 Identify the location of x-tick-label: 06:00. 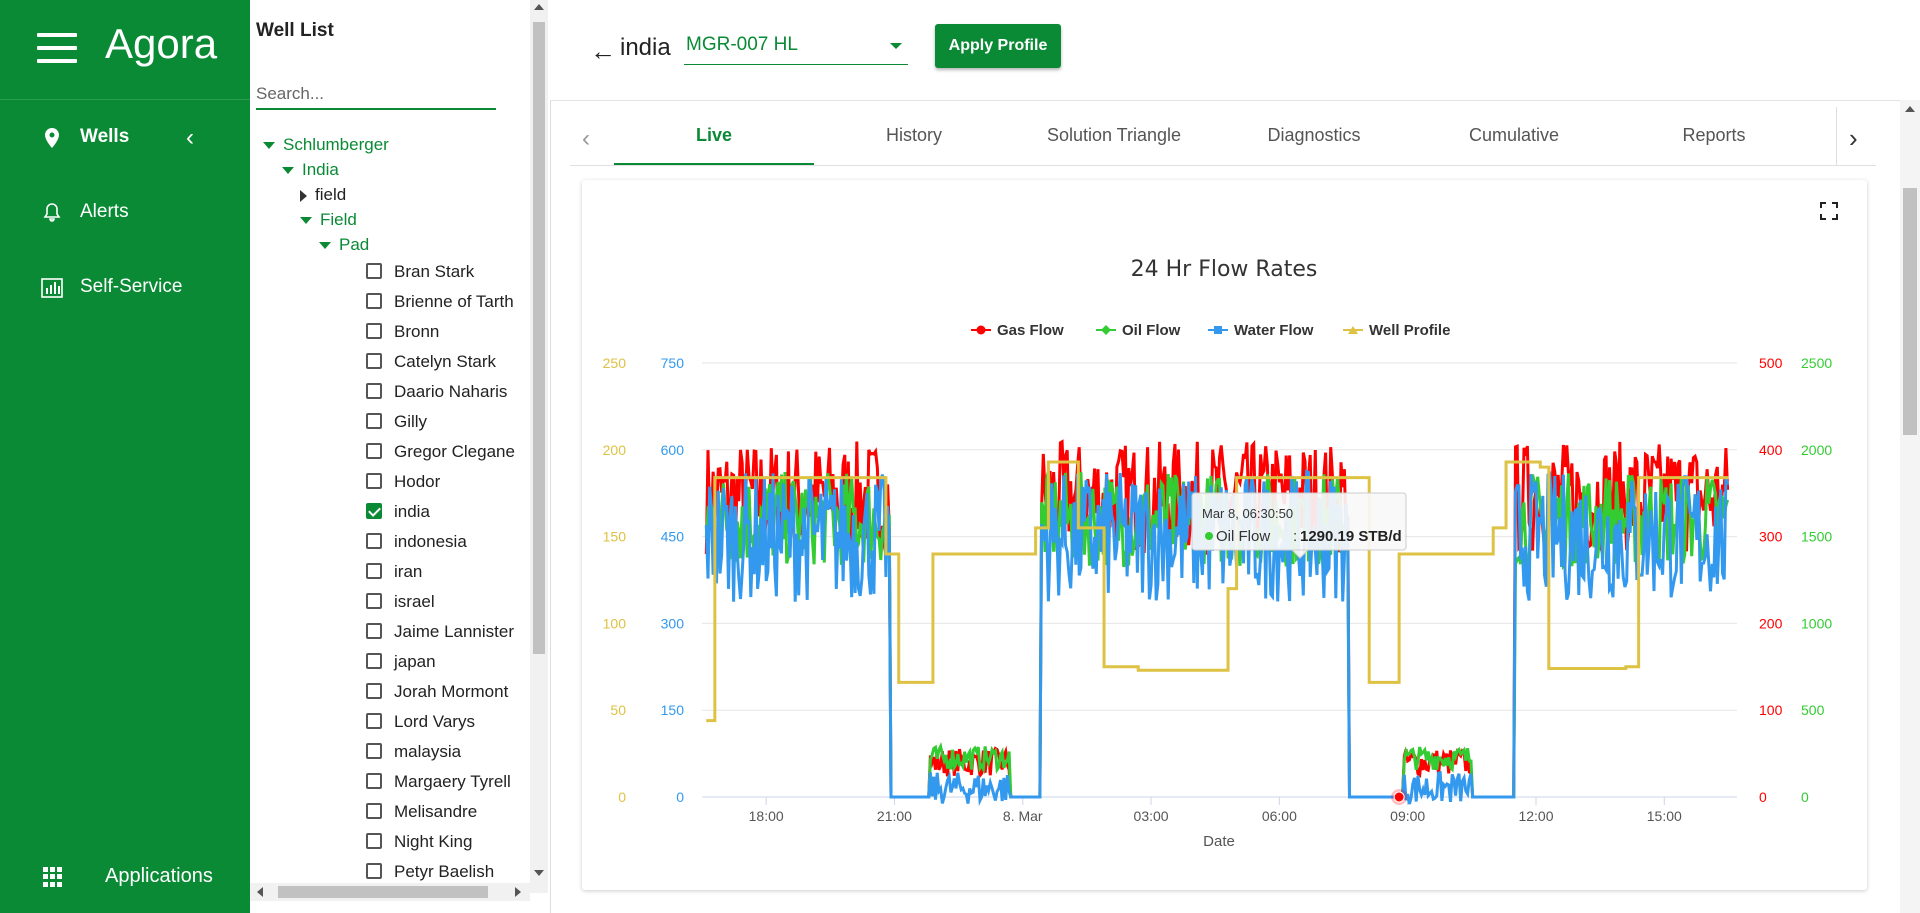
(1279, 816).